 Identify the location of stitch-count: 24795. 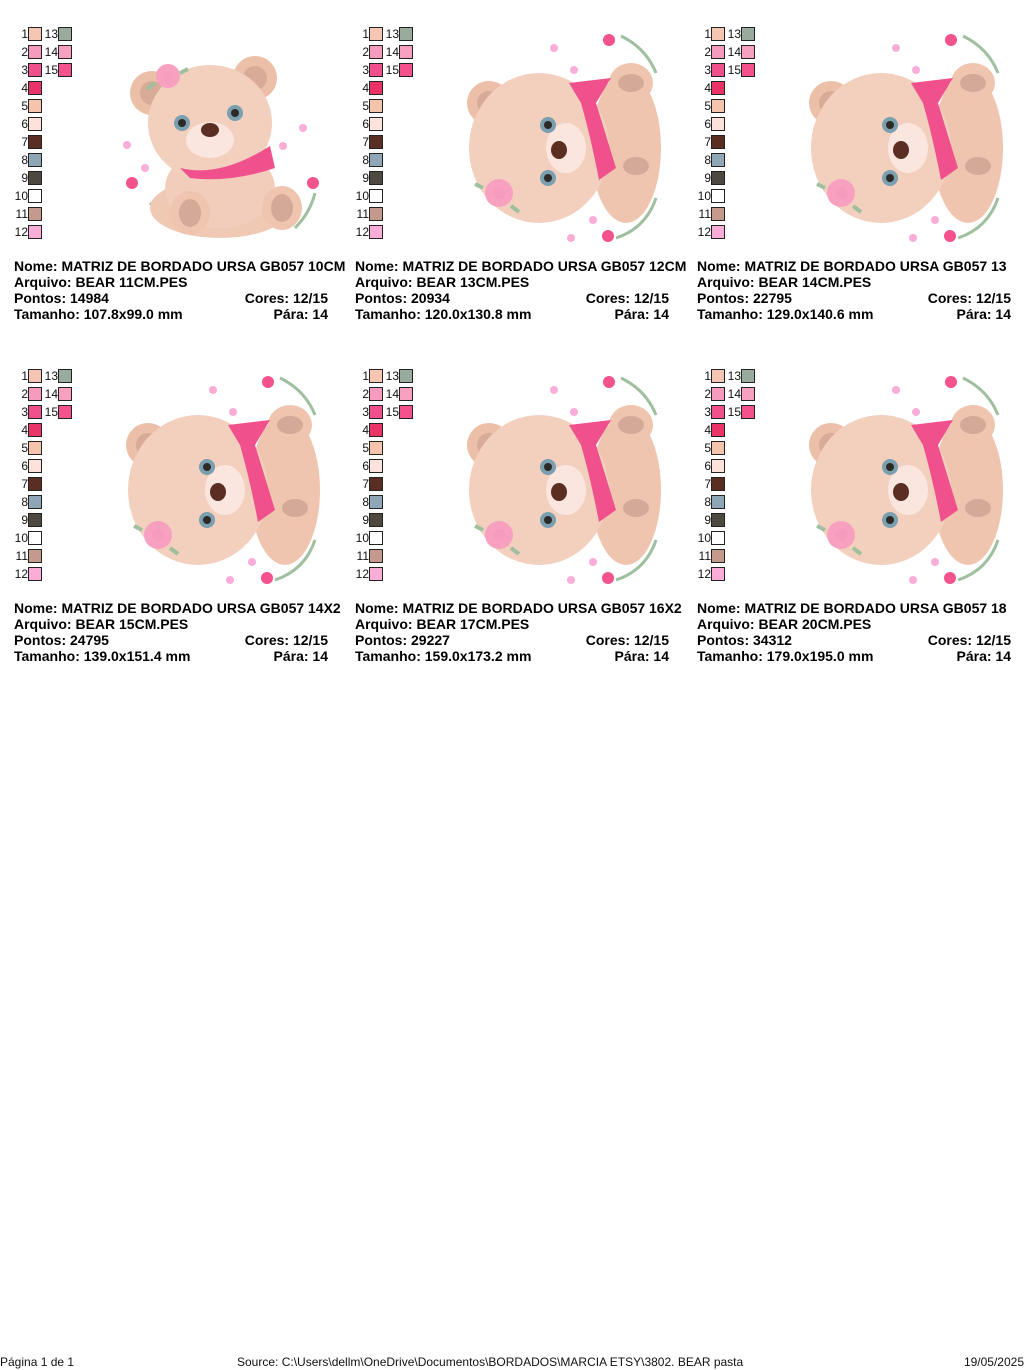
(89, 640).